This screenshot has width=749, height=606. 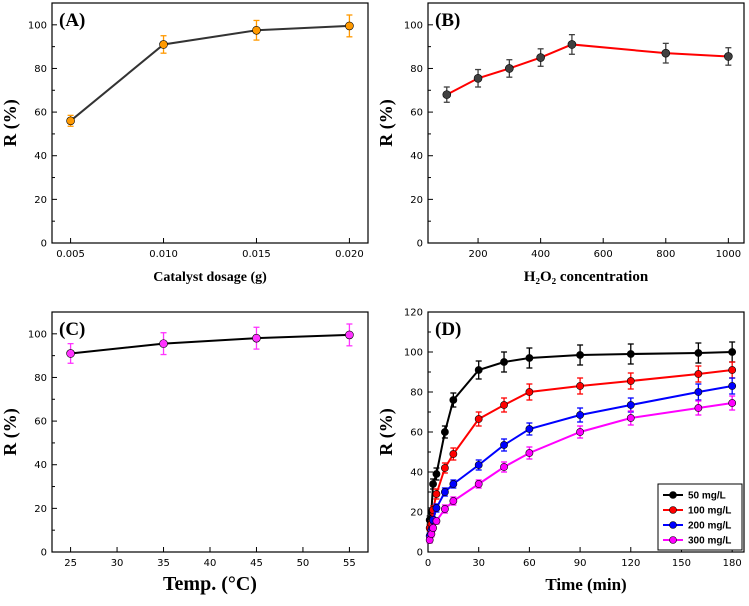 What do you see at coordinates (709, 526) in the screenshot?
I see `legend-label: 200 mg/L` at bounding box center [709, 526].